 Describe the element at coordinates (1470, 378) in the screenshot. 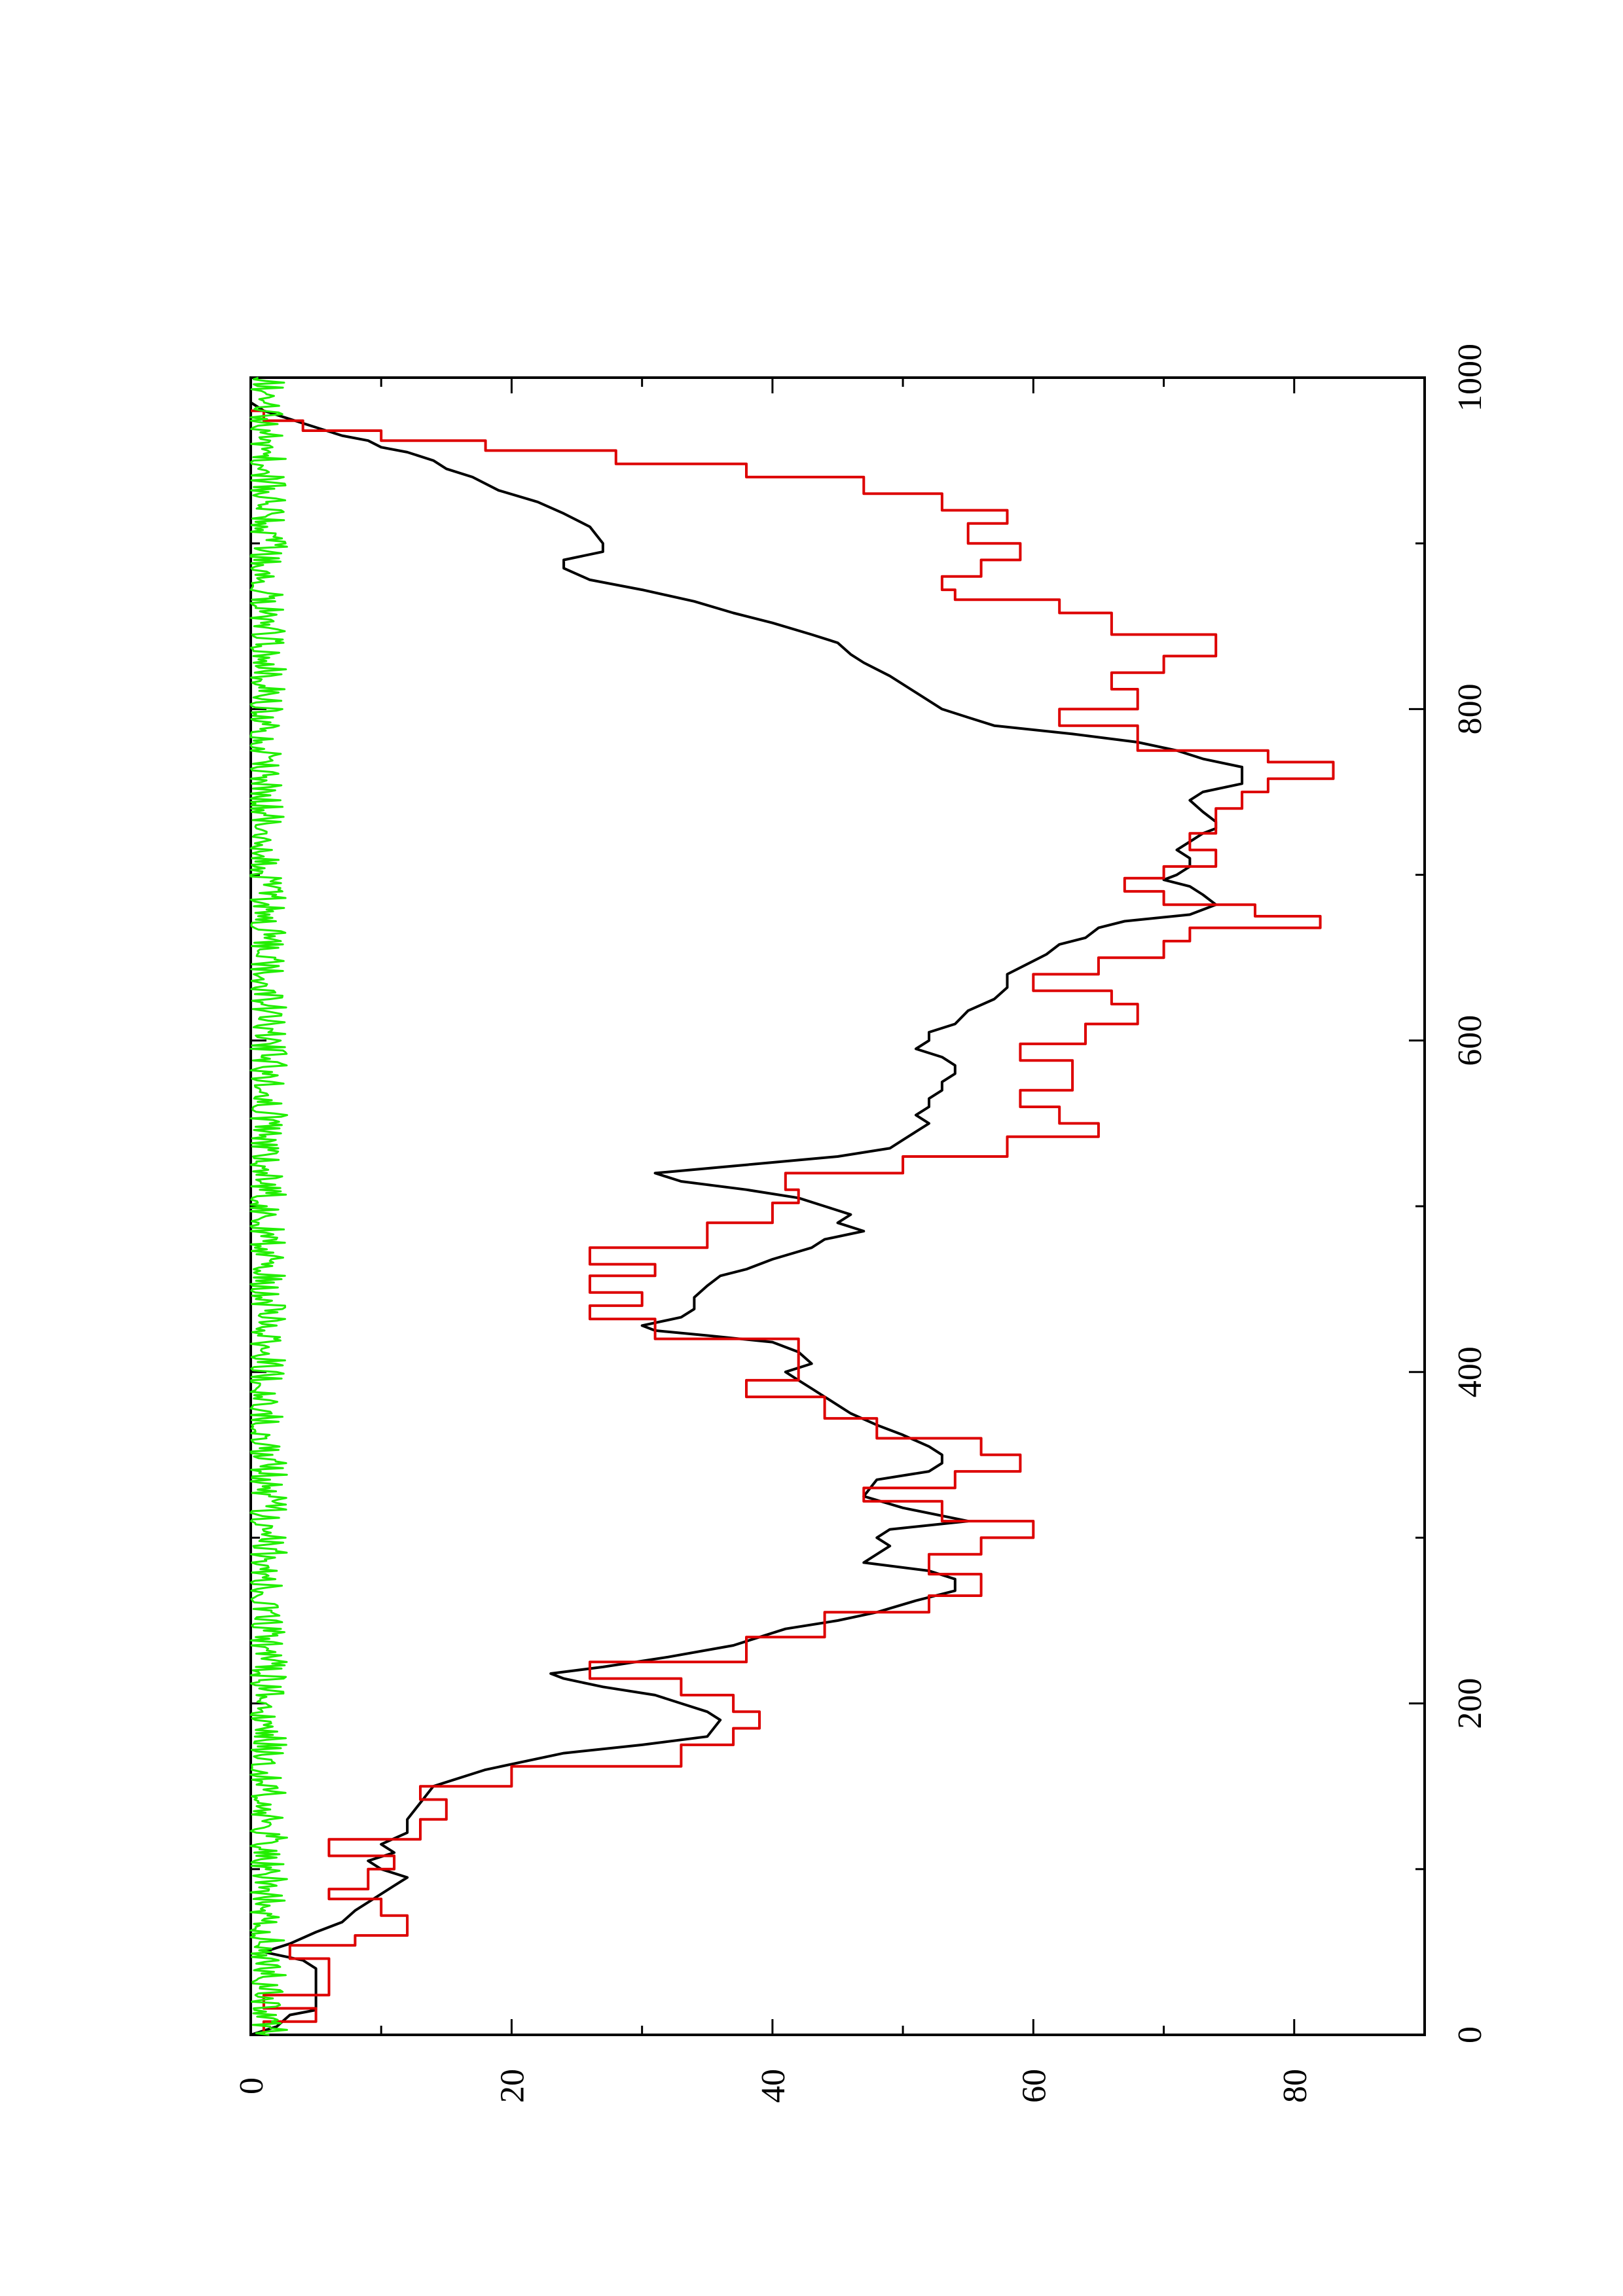

I see `x-tick-label: 1000` at that location.